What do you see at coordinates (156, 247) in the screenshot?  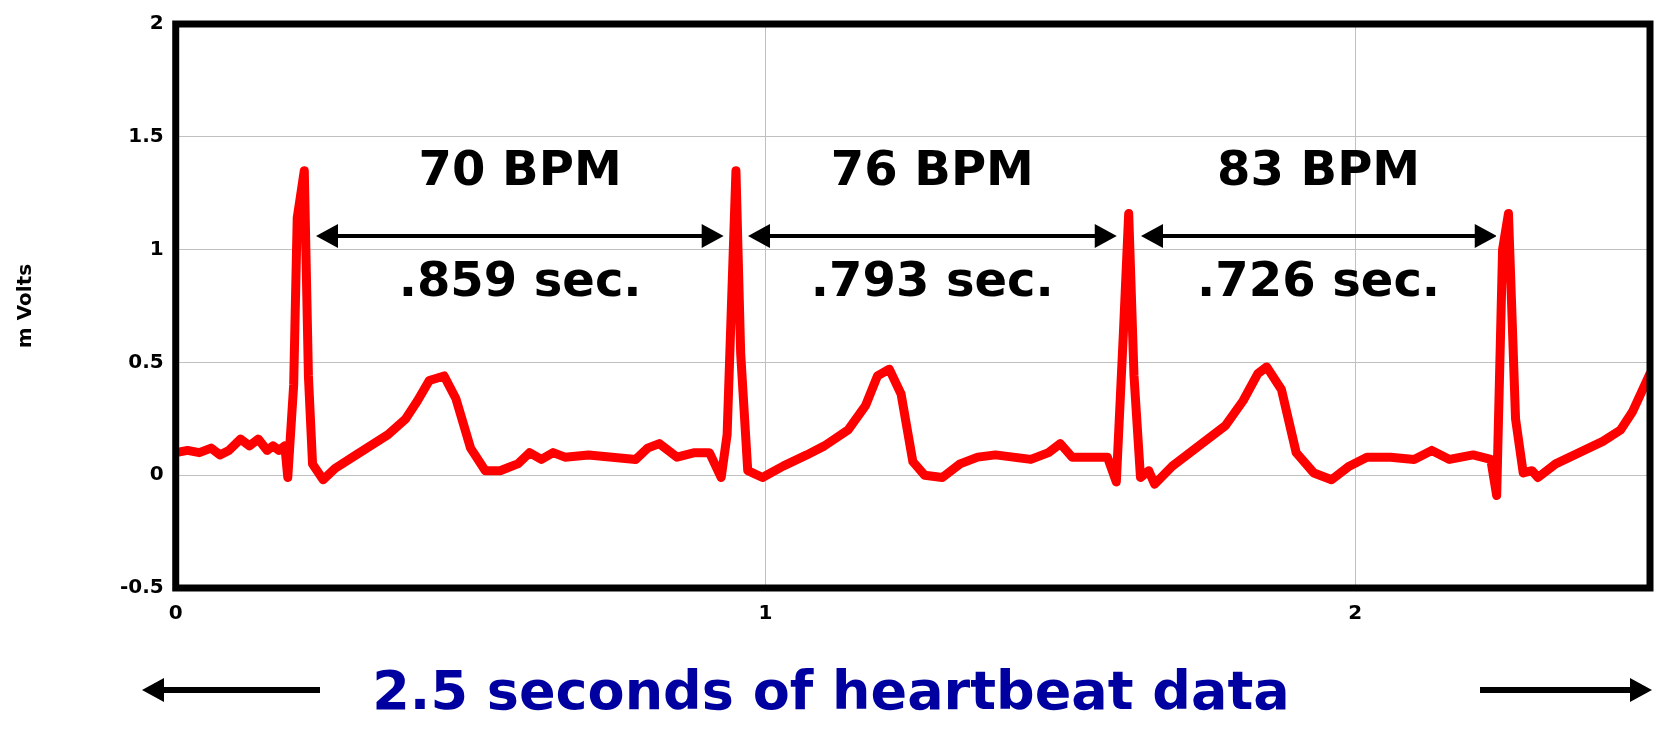 I see `y-tick-label: 1` at bounding box center [156, 247].